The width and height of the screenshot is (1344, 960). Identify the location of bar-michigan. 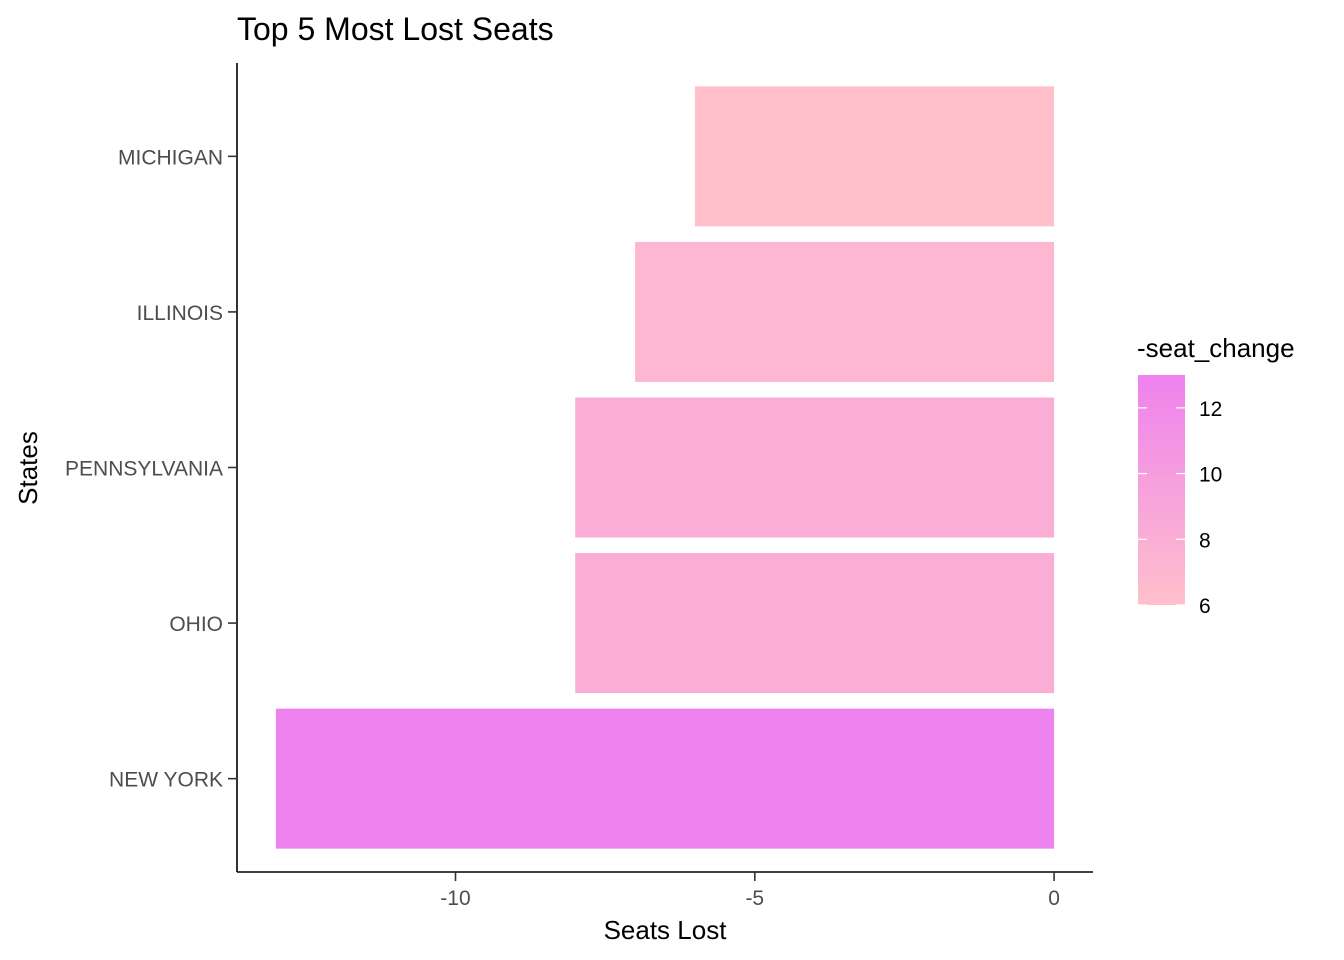
(874, 156).